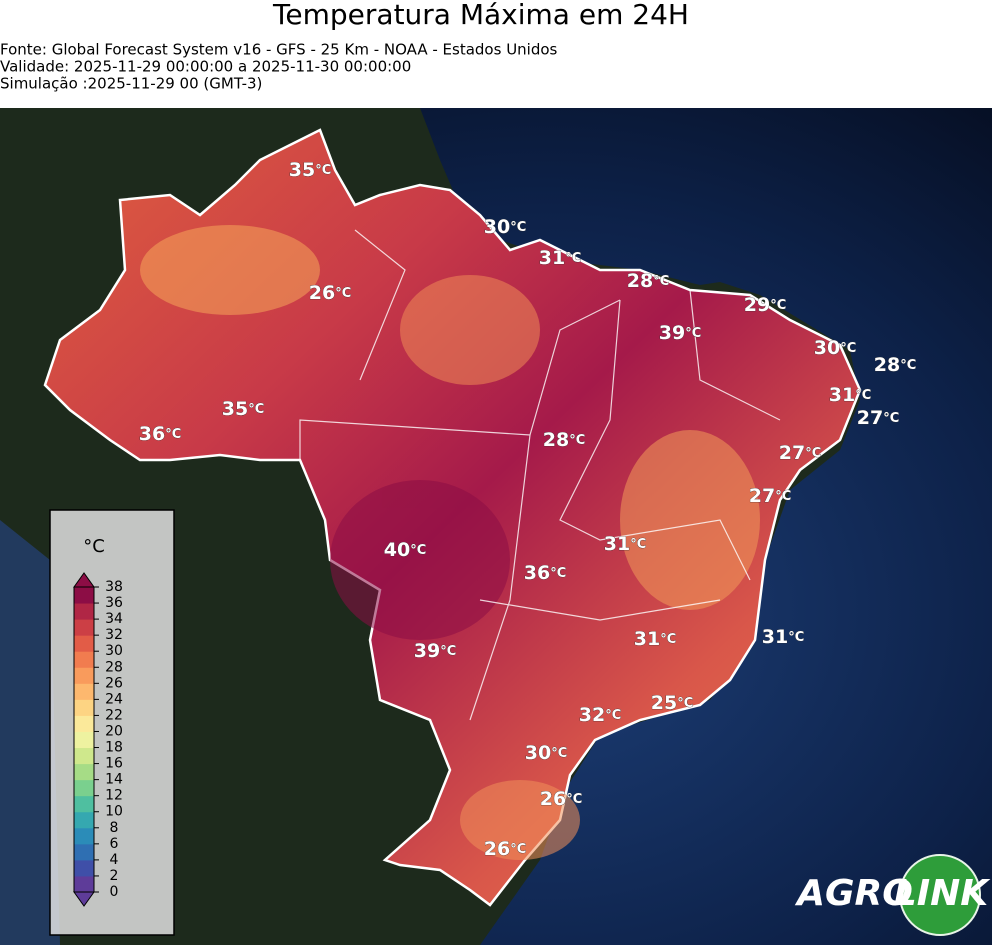 This screenshot has height=945, width=992. I want to click on temperature-value: 29, so click(757, 305).